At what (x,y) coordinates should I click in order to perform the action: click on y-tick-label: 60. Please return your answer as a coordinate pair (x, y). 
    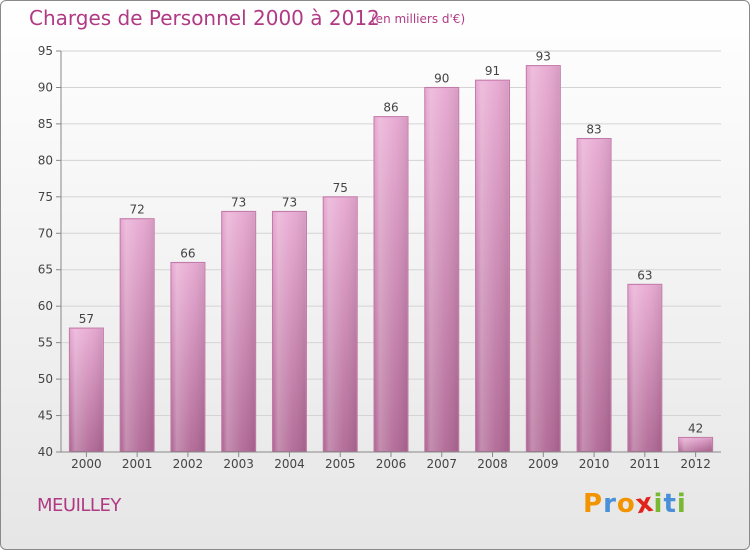
    Looking at the image, I should click on (45, 306).